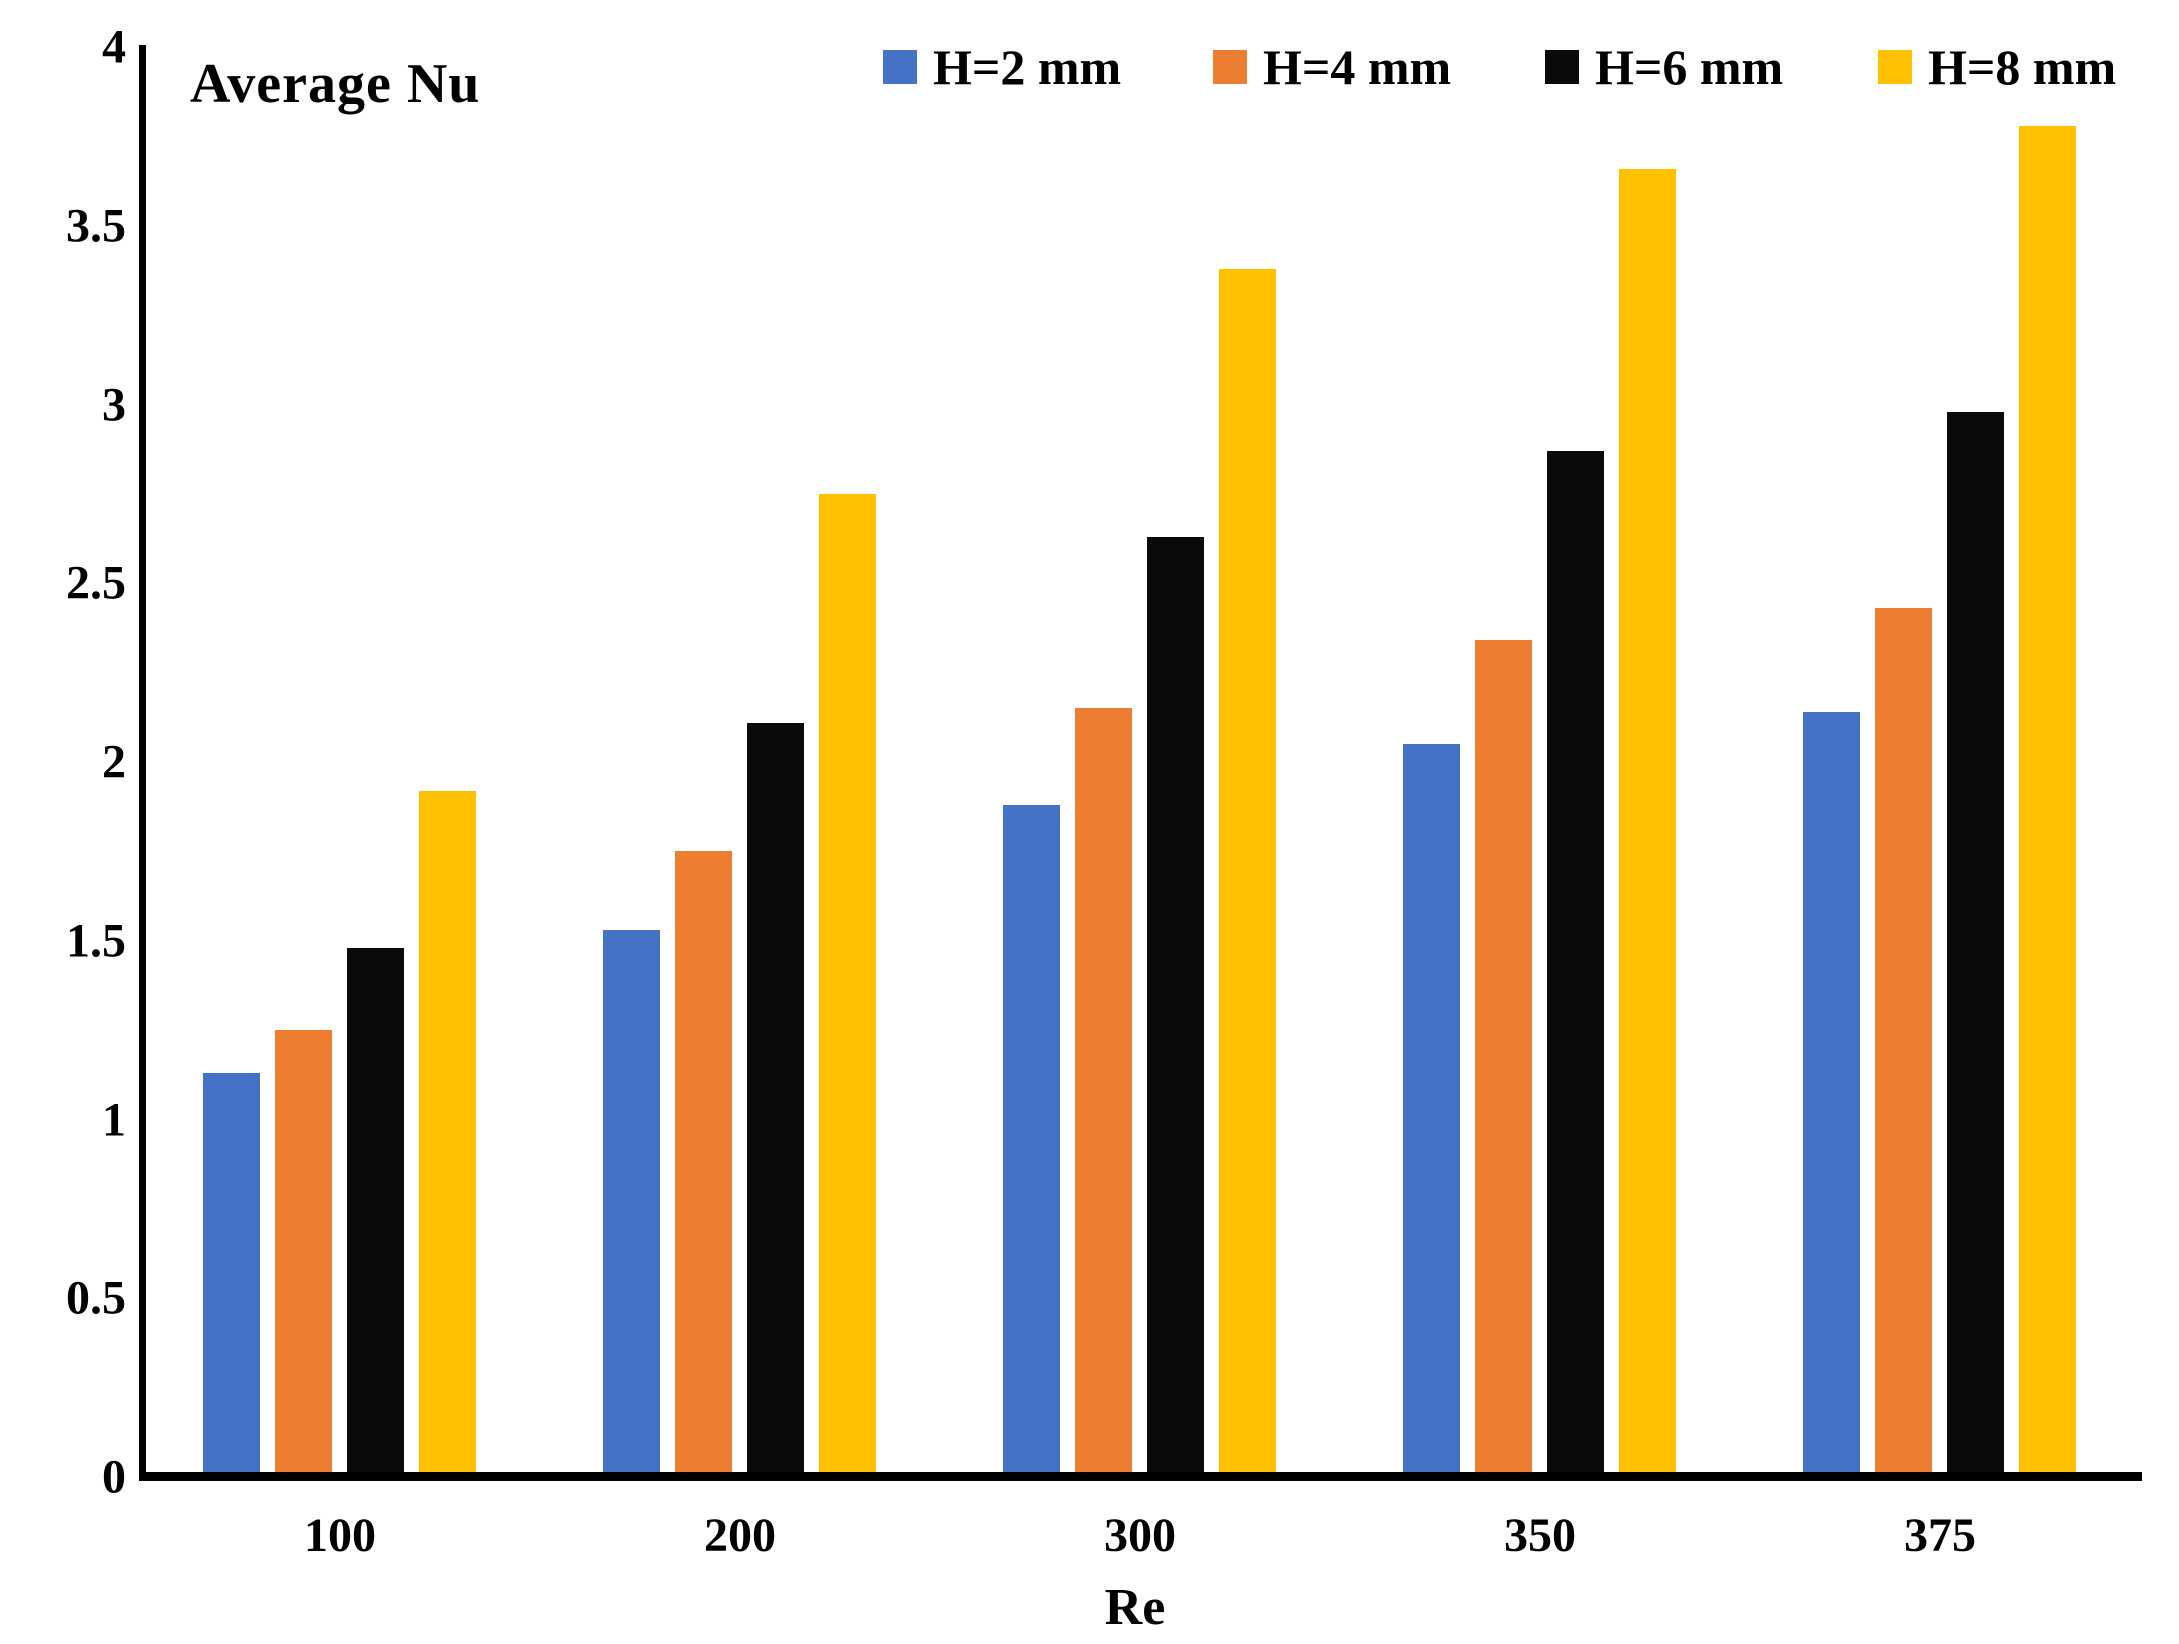  What do you see at coordinates (2022, 67) in the screenshot?
I see `legend-label: H=8 mm` at bounding box center [2022, 67].